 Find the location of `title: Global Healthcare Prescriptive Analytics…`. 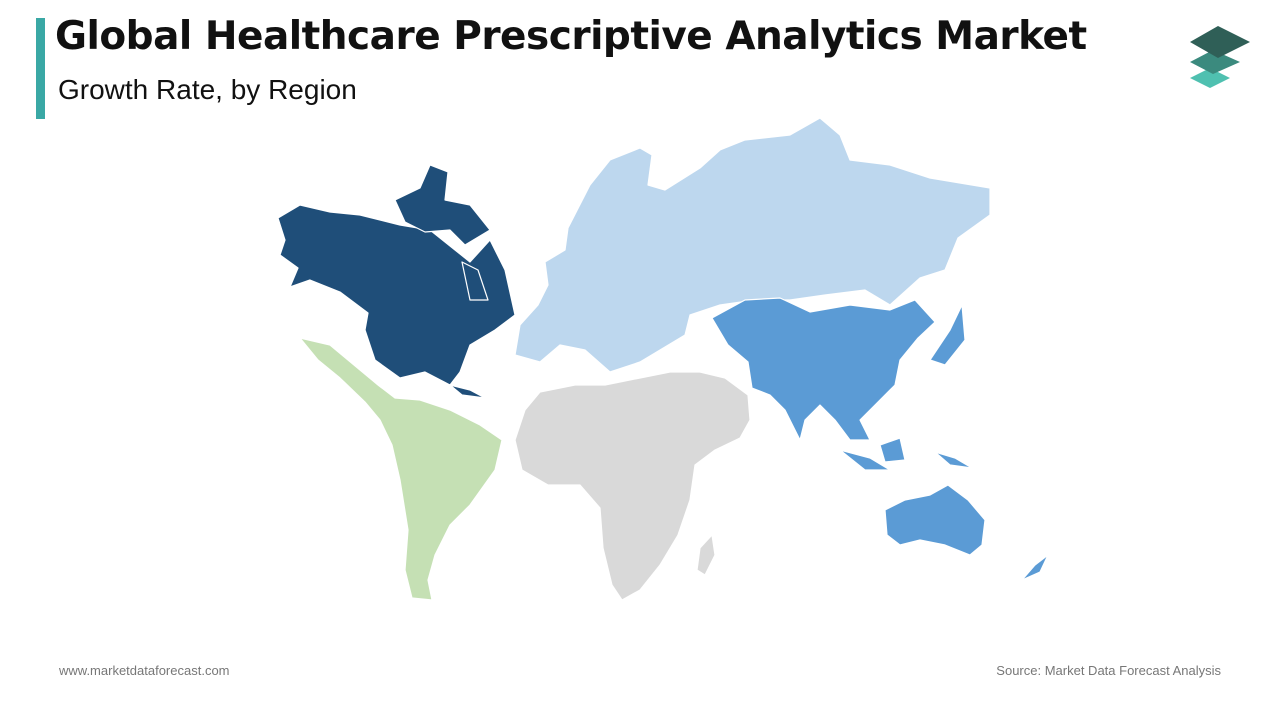

title: Global Healthcare Prescriptive Analytics… is located at coordinates (571, 36).